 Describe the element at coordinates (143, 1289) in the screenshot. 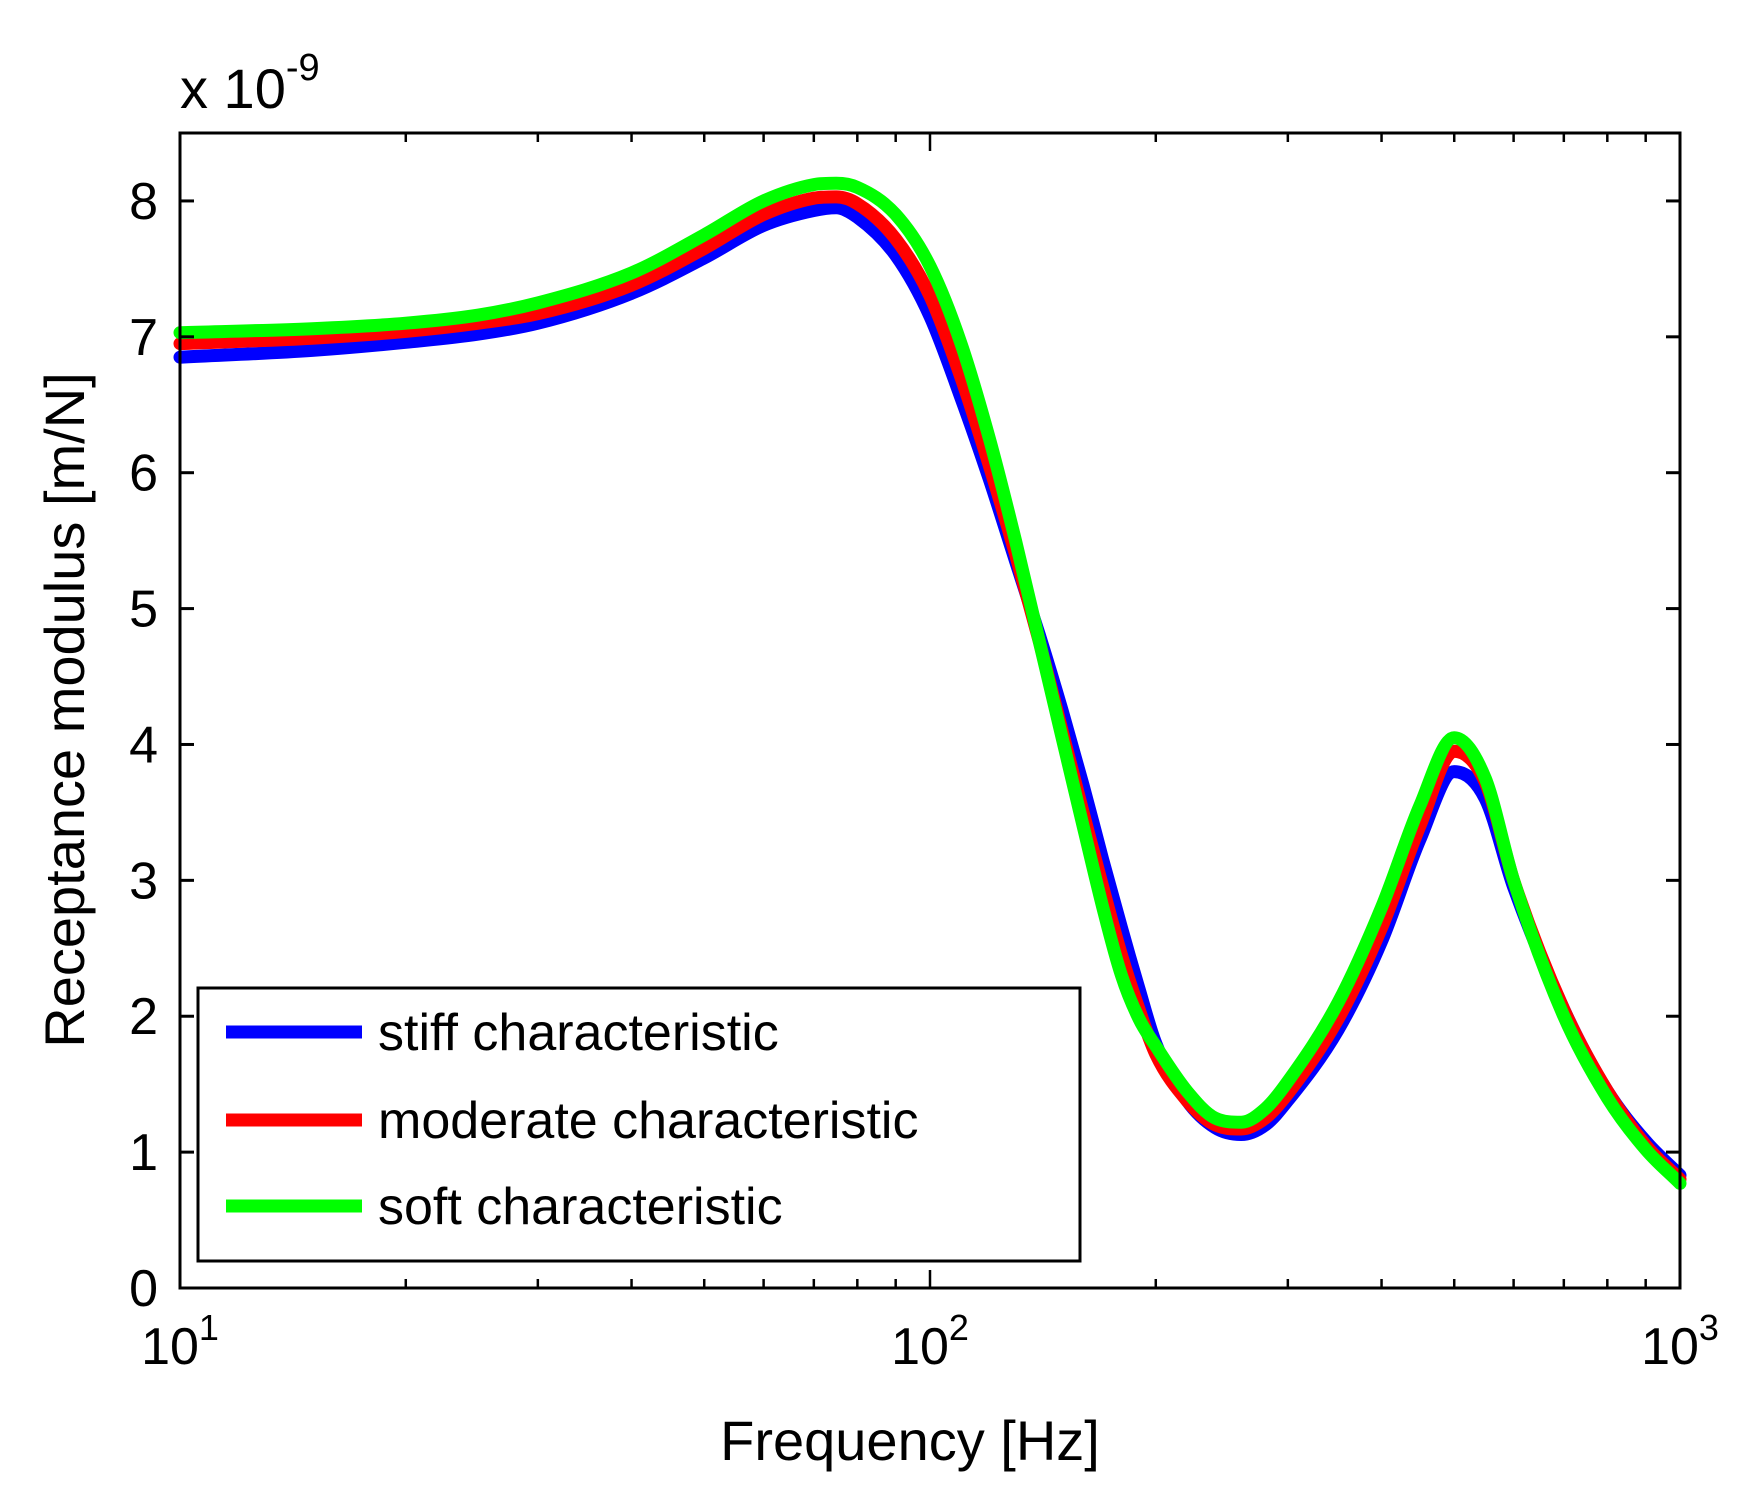

I see `y-tick-label: 0` at that location.